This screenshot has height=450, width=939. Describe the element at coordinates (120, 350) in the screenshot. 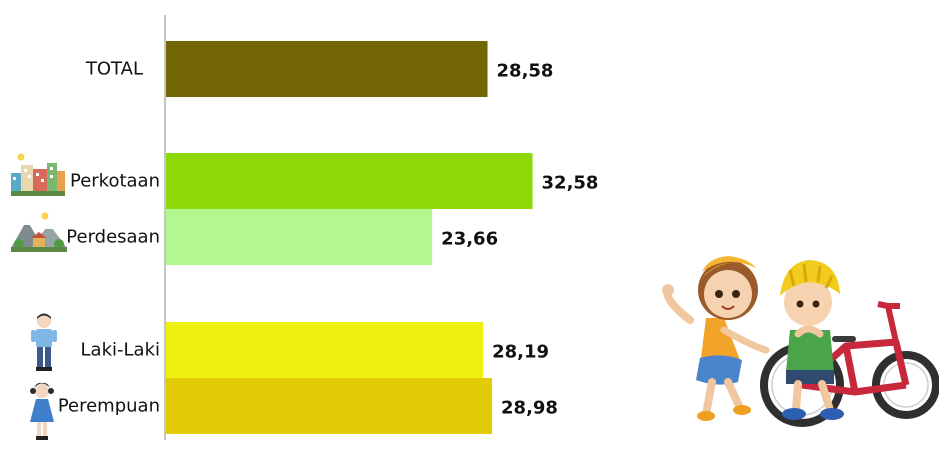

I see `category-label-laki-laki: Laki-Laki` at that location.